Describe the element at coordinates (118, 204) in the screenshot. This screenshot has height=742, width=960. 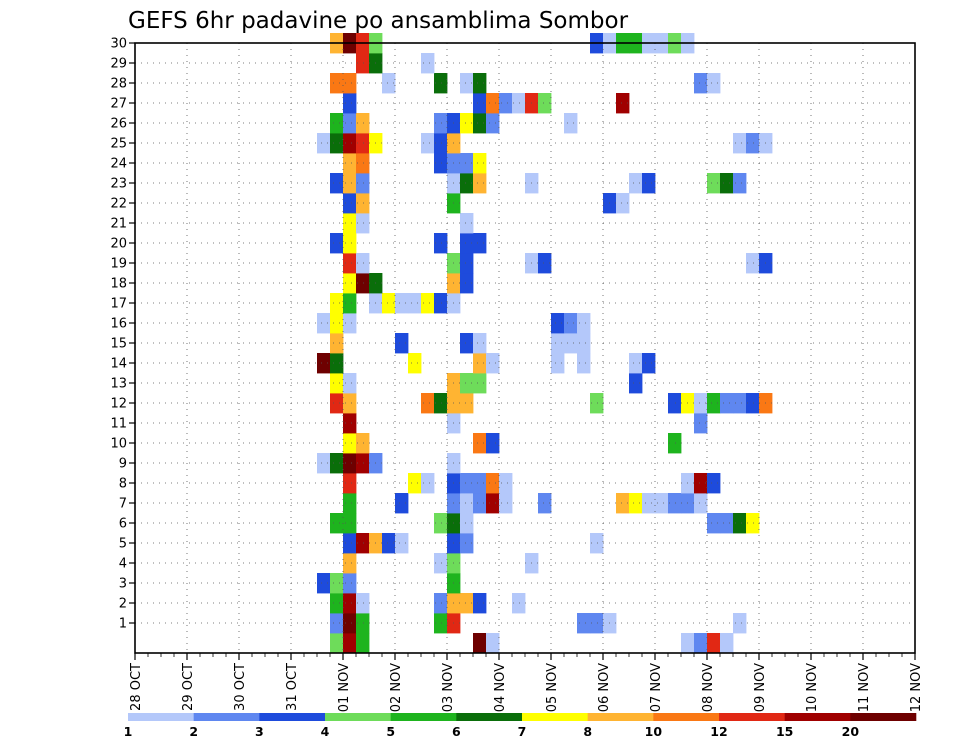
I see `y-tick-label: 22` at that location.